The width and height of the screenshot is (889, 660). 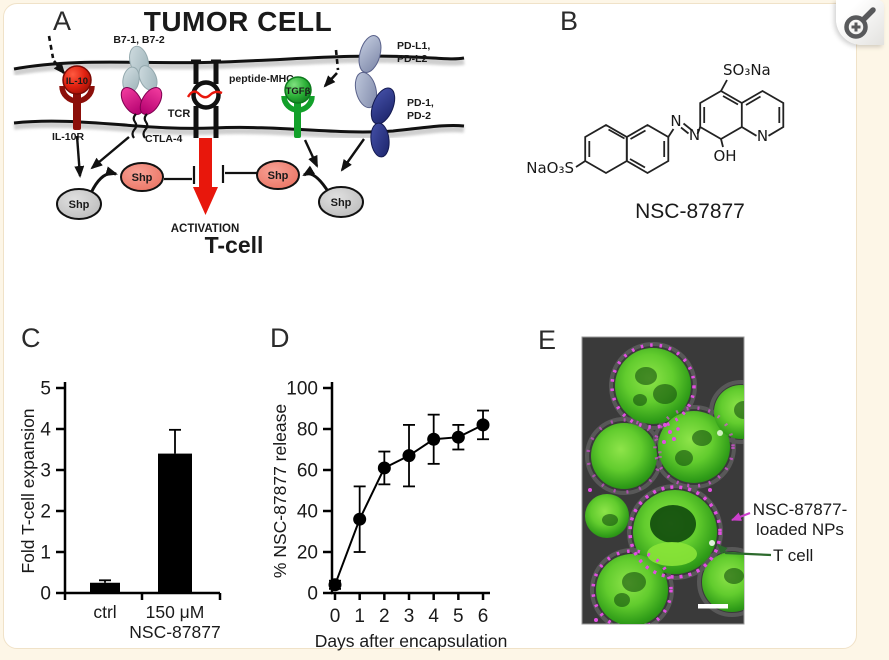 I want to click on svg-text: ctrl, so click(x=104, y=612).